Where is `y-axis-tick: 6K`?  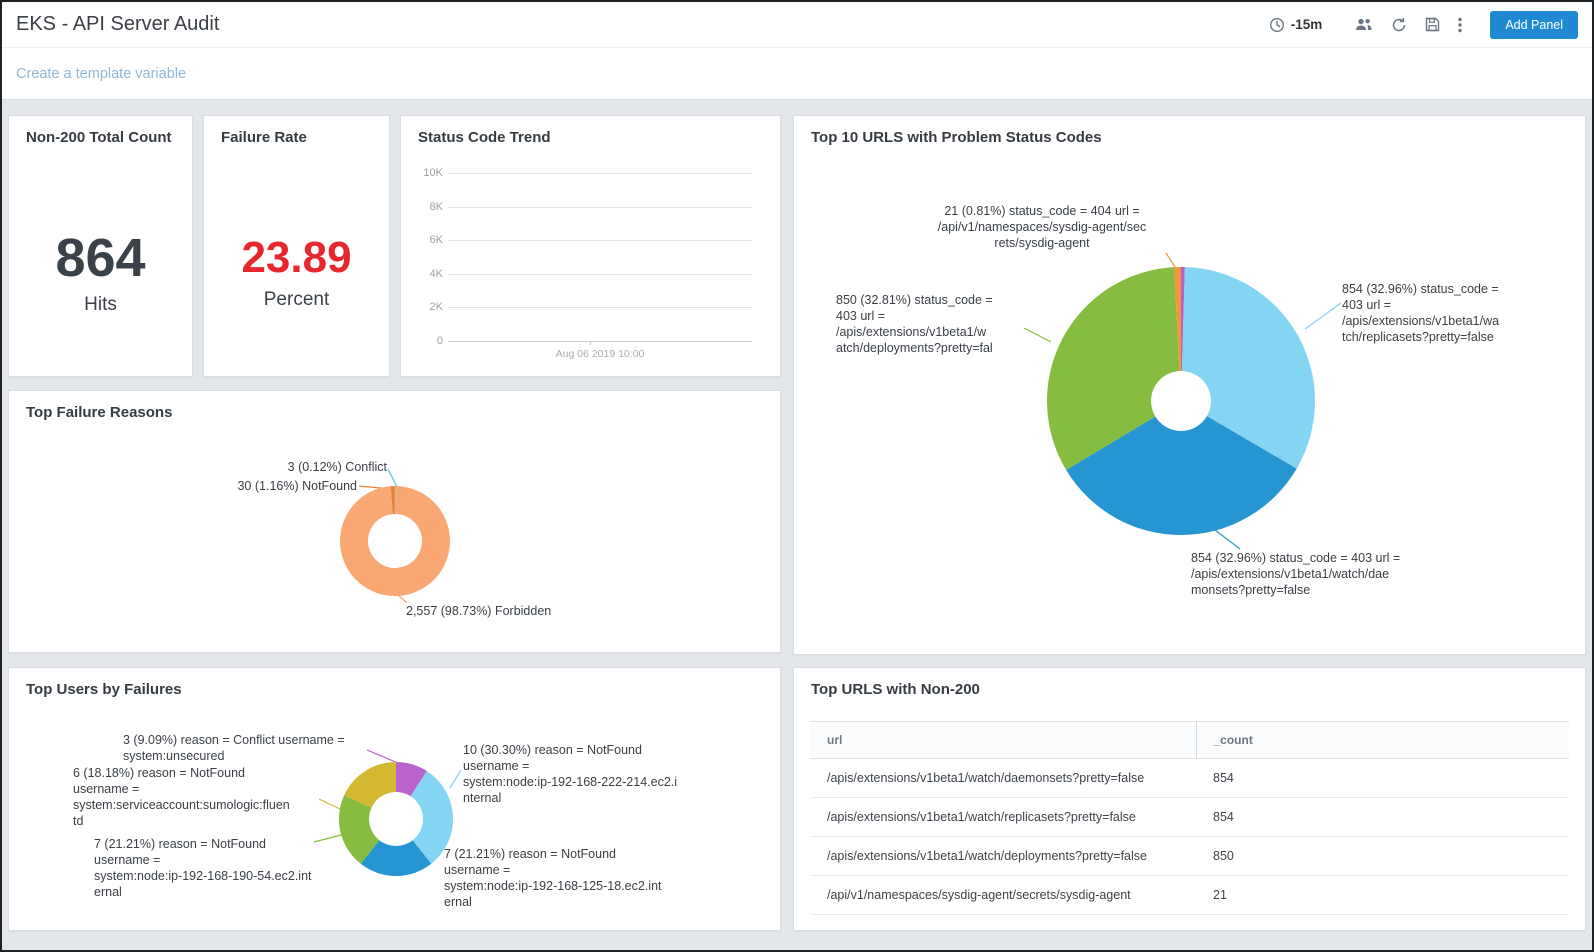 y-axis-tick: 6K is located at coordinates (436, 240).